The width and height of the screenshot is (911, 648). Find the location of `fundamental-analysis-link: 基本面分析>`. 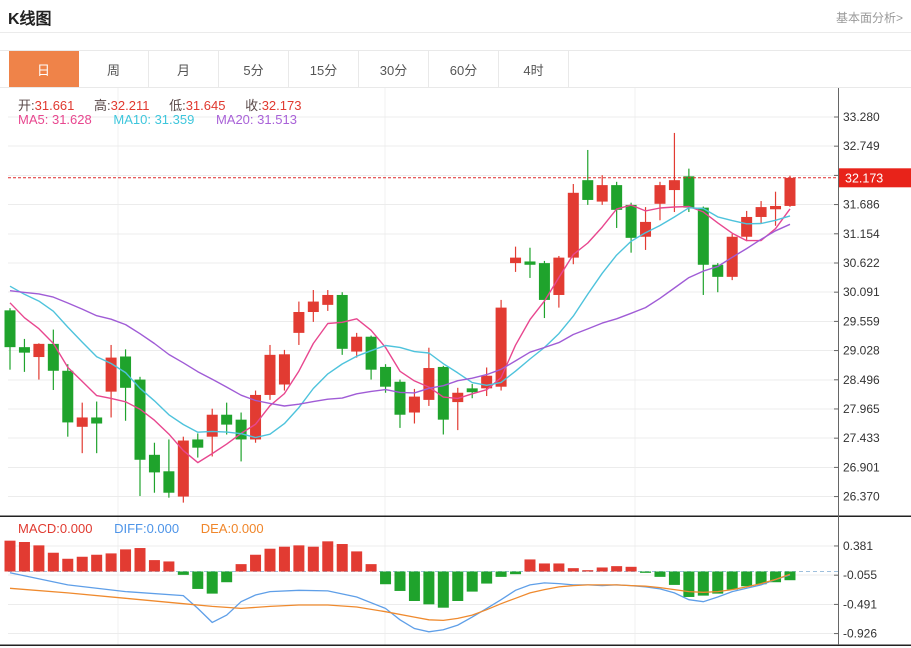

fundamental-analysis-link: 基本面分析> is located at coordinates (869, 18).